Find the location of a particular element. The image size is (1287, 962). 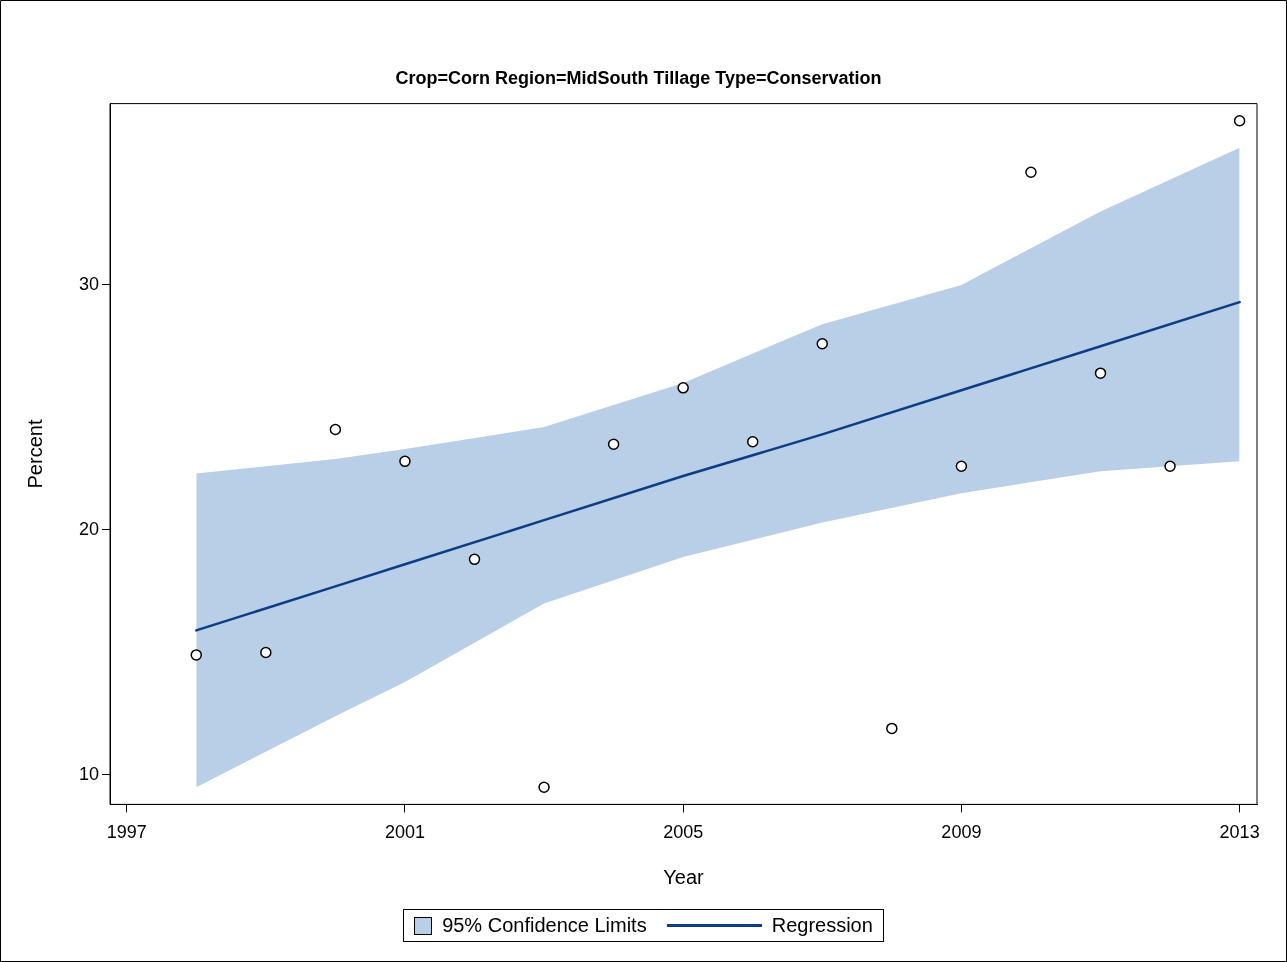

x-tick-label: 2013 is located at coordinates (1239, 832).